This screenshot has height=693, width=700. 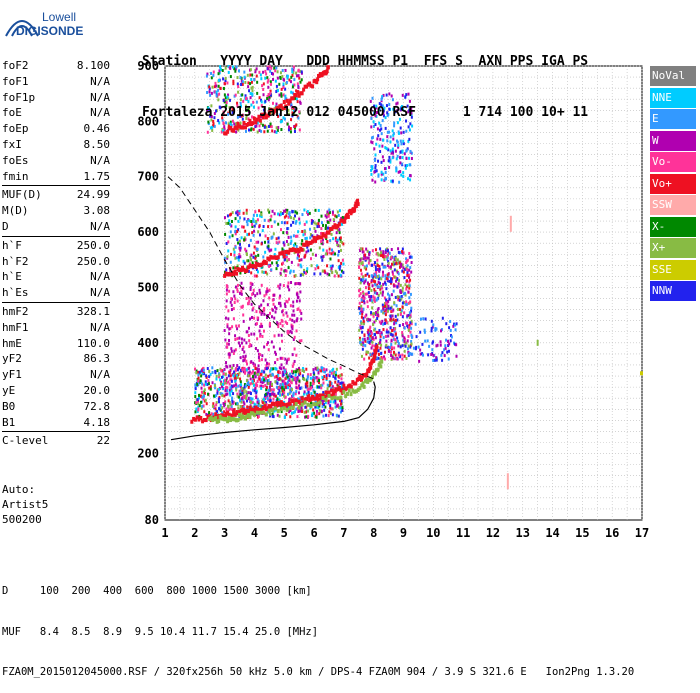 I want to click on x-tick-label: 8, so click(x=373, y=533).